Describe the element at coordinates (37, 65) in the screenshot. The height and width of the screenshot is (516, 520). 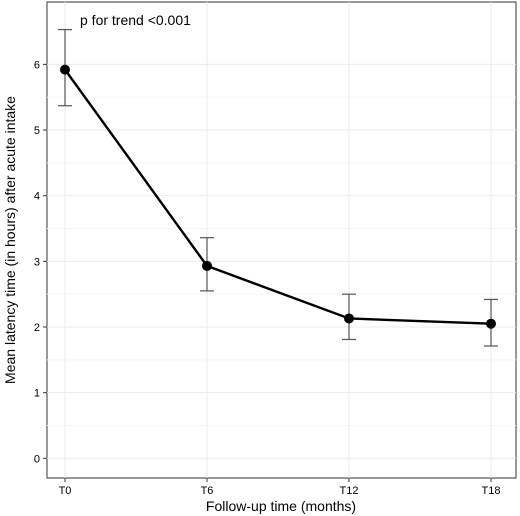
I see `y-tick-label: 6` at that location.